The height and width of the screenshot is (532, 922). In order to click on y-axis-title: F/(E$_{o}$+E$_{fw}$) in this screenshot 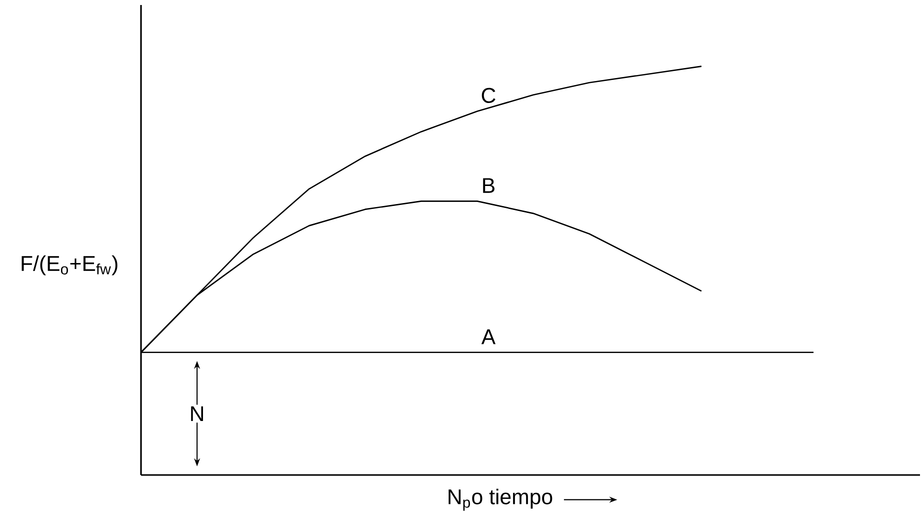, I will do `click(70, 265)`.